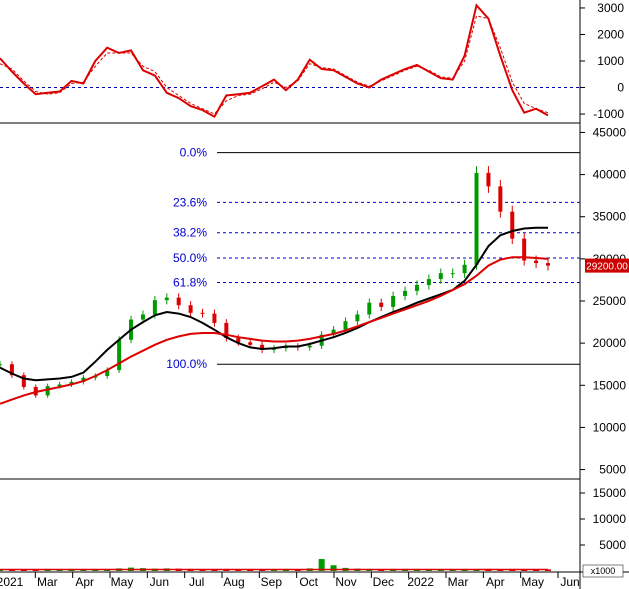 The height and width of the screenshot is (589, 629). Describe the element at coordinates (532, 582) in the screenshot. I see `x-tick-label-14: May` at that location.